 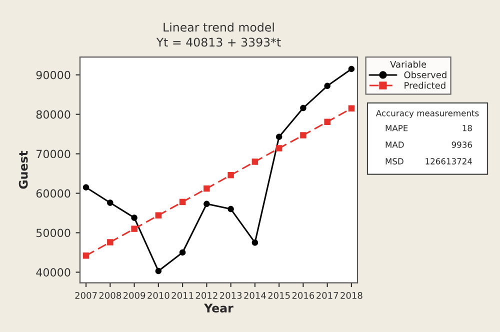 I want to click on x-tick-label: 2011, so click(x=183, y=295).